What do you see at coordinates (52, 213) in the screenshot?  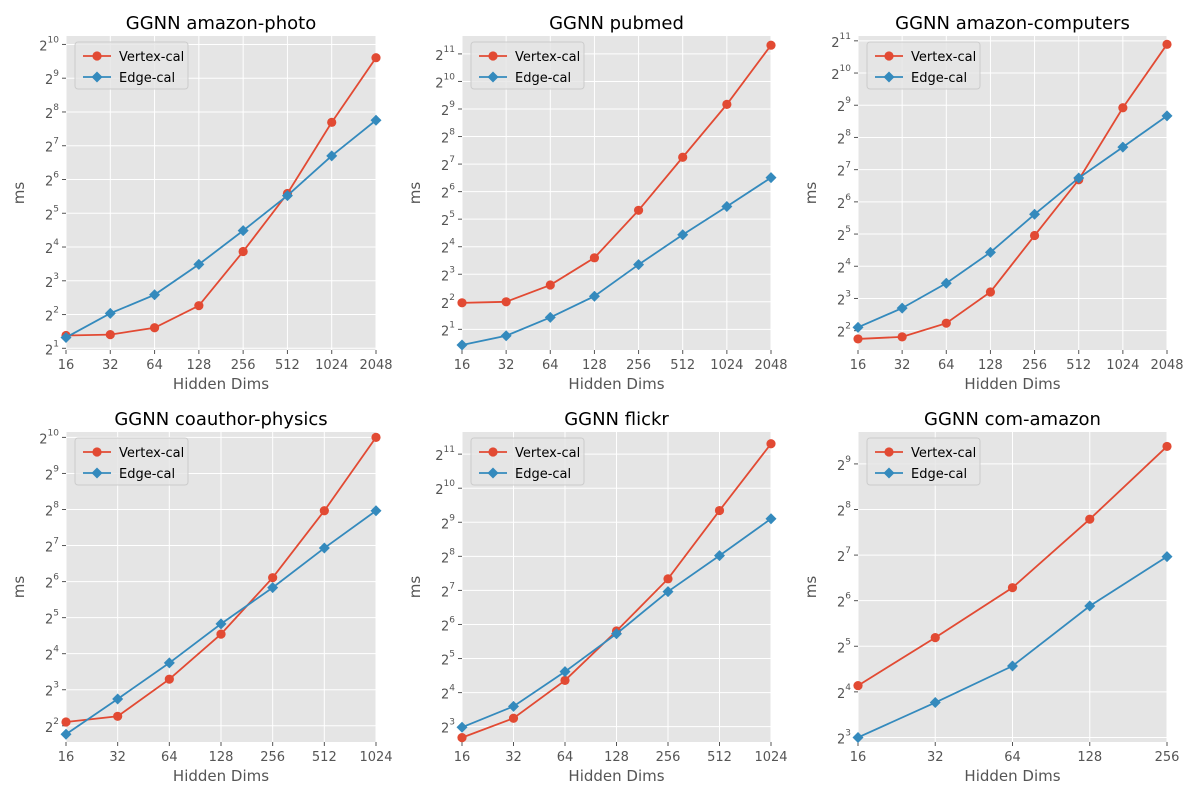 I see `y-tick-label: 25` at bounding box center [52, 213].